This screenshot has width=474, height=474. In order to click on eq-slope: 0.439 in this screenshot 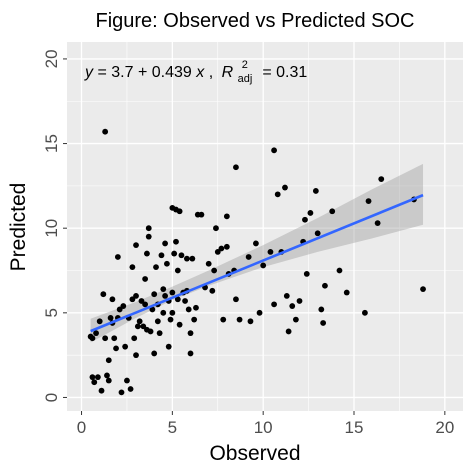, I will do `click(172, 72)`.